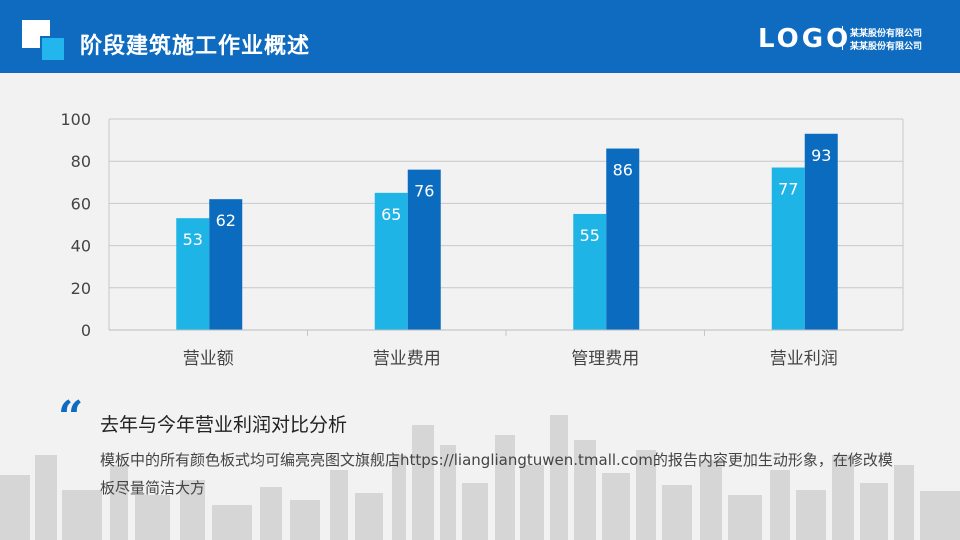 The height and width of the screenshot is (540, 960). What do you see at coordinates (407, 359) in the screenshot?
I see `x-tick-label: 营业费用` at bounding box center [407, 359].